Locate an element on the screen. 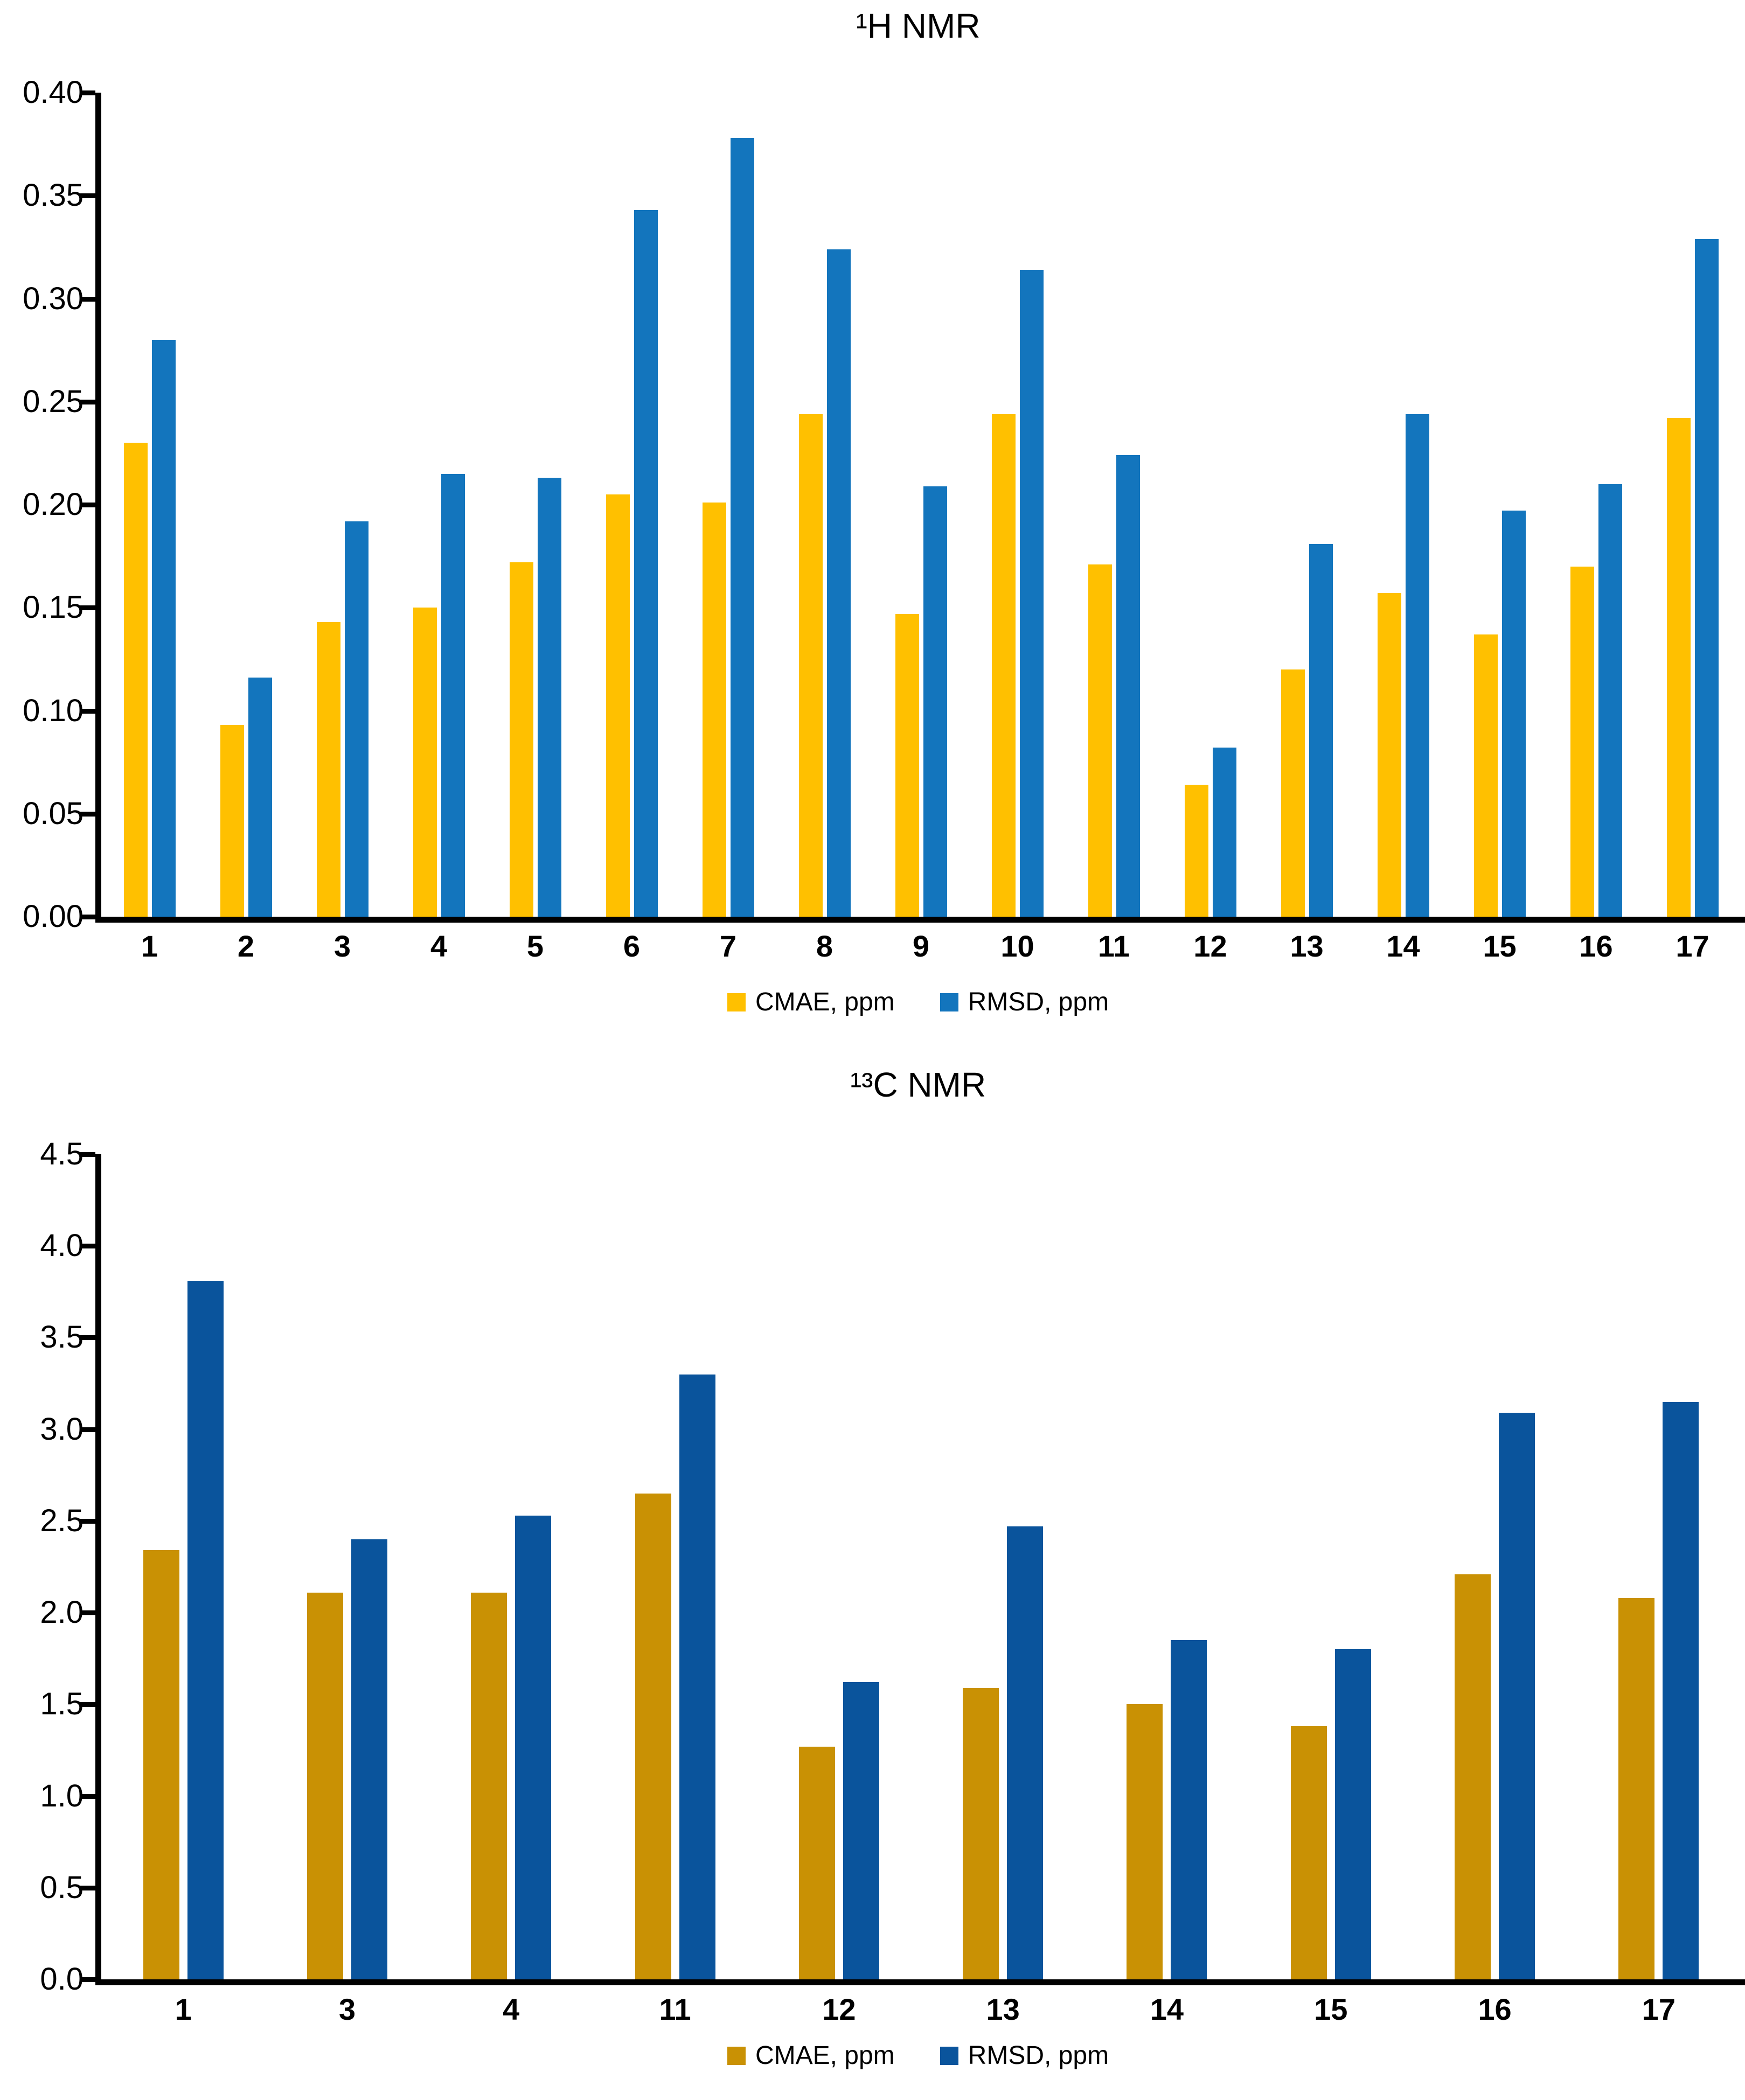  x-tick-label: 13 is located at coordinates (1003, 2009).